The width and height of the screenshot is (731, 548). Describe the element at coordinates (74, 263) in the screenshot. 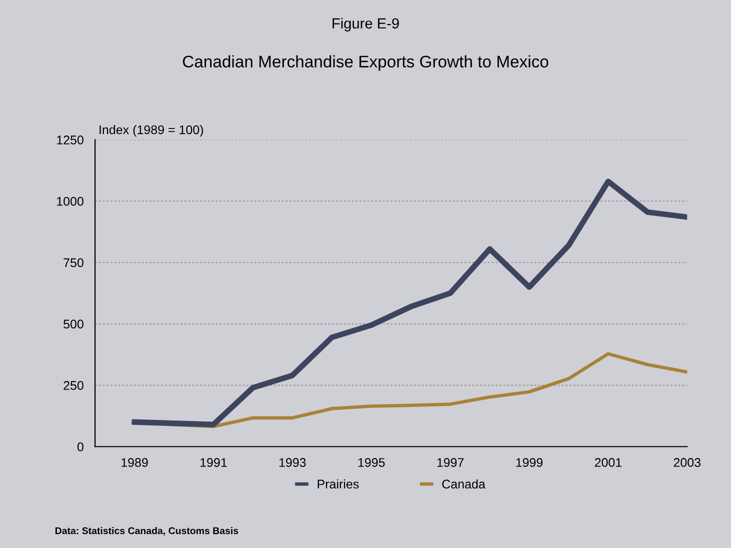

I see `y-tick-label: 750` at that location.